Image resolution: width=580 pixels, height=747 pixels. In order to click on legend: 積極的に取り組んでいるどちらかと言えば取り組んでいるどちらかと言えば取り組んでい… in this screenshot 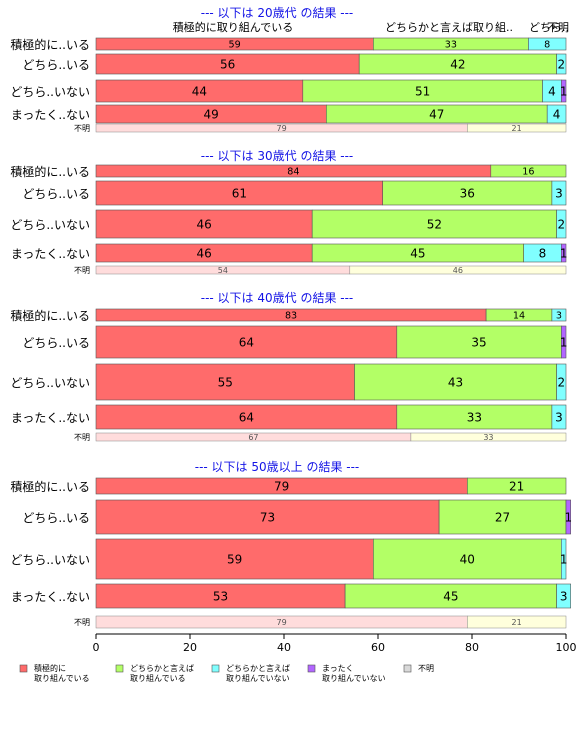, I will do `click(226, 673)`.